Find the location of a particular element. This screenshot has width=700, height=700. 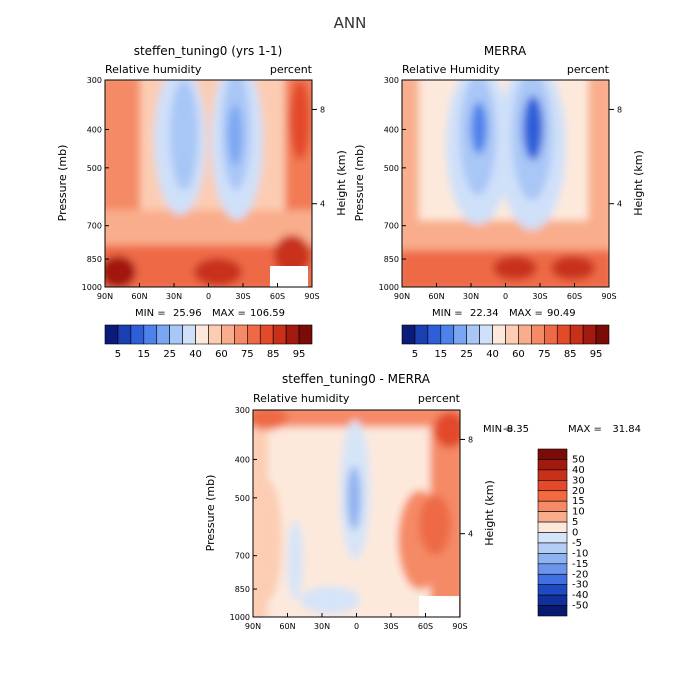

model-xtick-label: 60N is located at coordinates (139, 296).